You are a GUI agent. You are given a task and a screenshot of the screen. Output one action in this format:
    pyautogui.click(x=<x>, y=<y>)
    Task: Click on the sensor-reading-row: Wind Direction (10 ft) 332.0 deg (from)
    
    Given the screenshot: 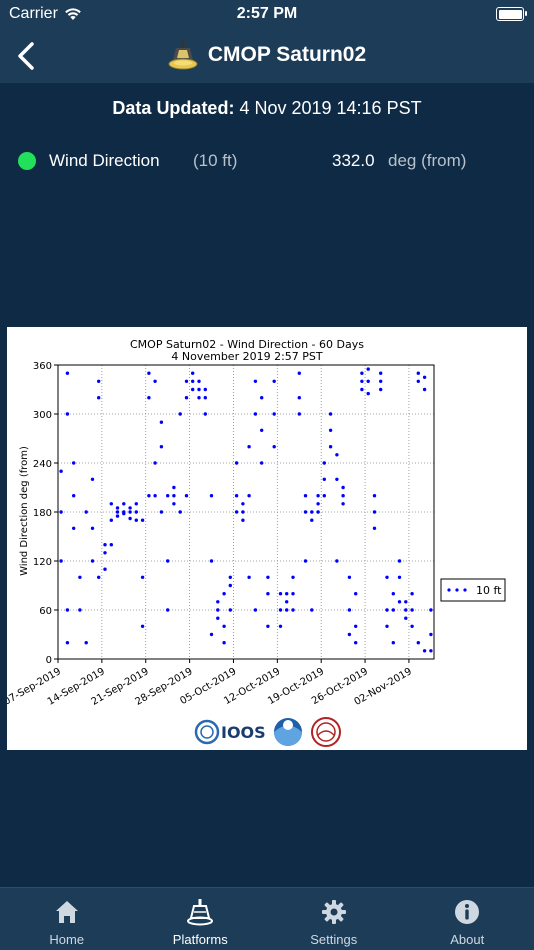 What is the action you would take?
    pyautogui.click(x=268, y=161)
    